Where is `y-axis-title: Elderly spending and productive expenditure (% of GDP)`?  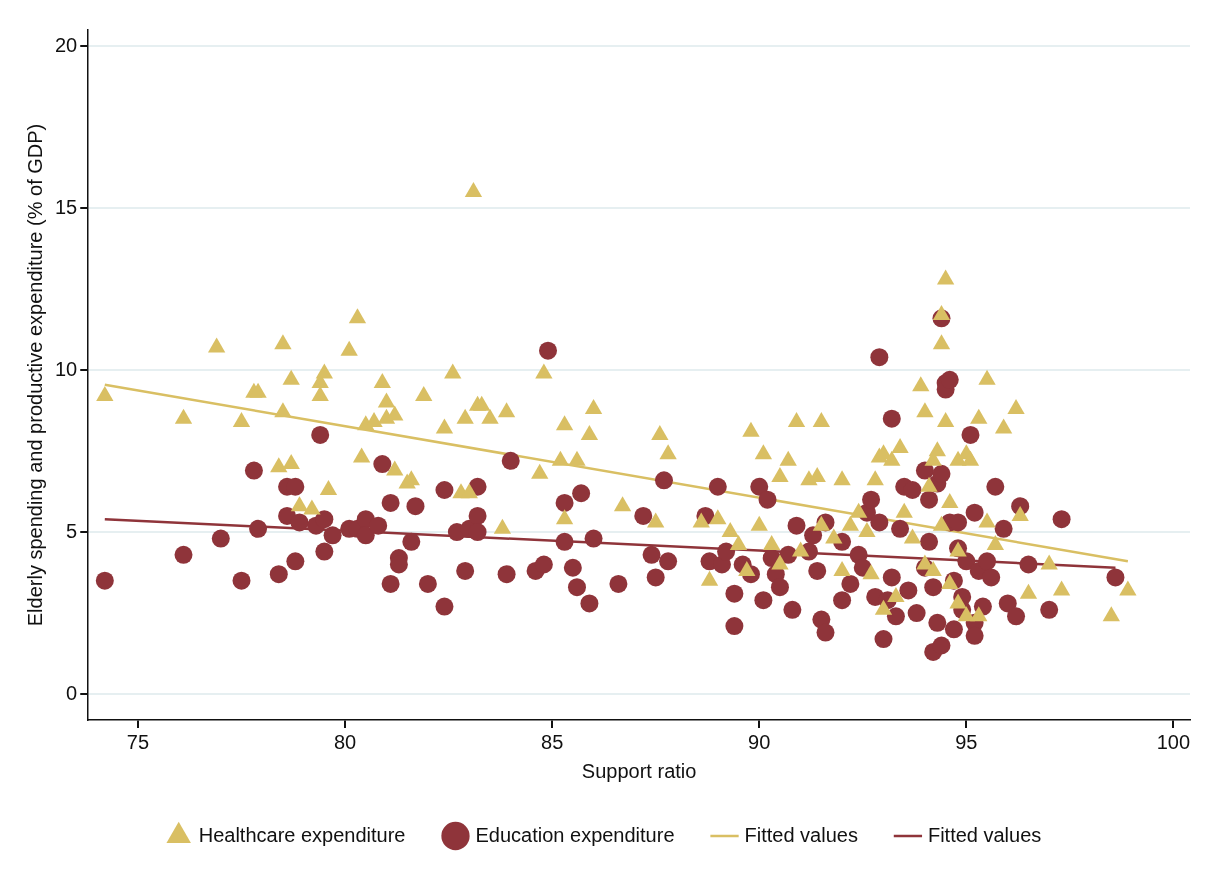 y-axis-title: Elderly spending and productive expenditure (% of GDP) is located at coordinates (34, 375).